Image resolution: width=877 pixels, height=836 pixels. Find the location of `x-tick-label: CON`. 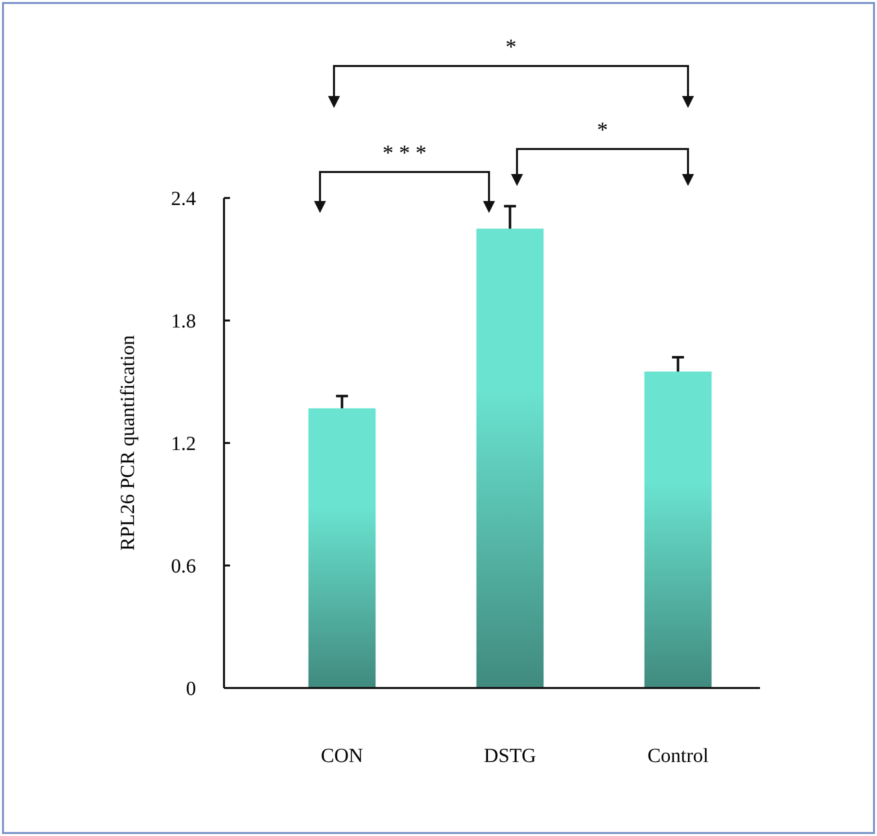

x-tick-label: CON is located at coordinates (342, 756).